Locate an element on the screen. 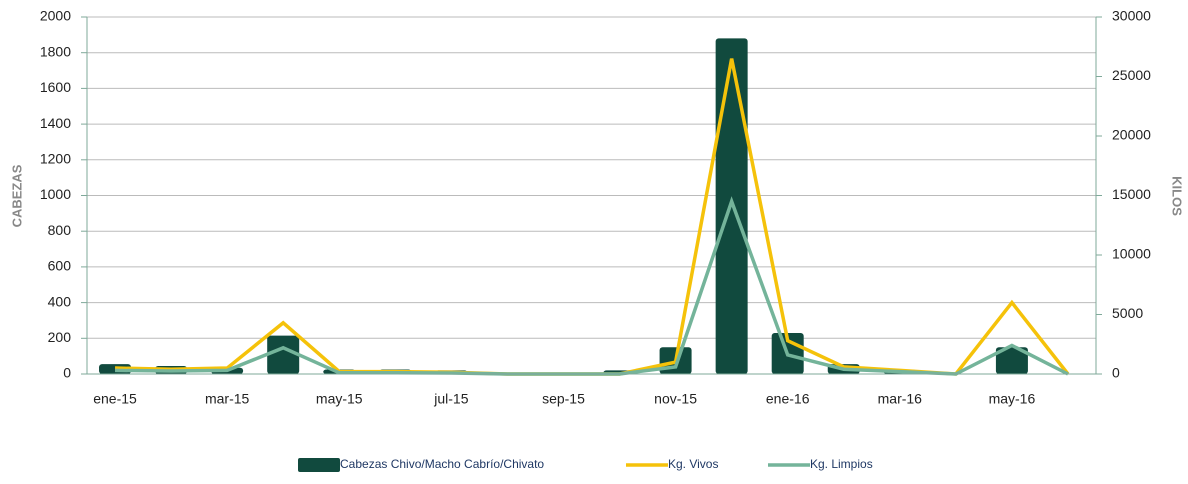 The width and height of the screenshot is (1188, 484). y-tick-label: 200 is located at coordinates (60, 337).